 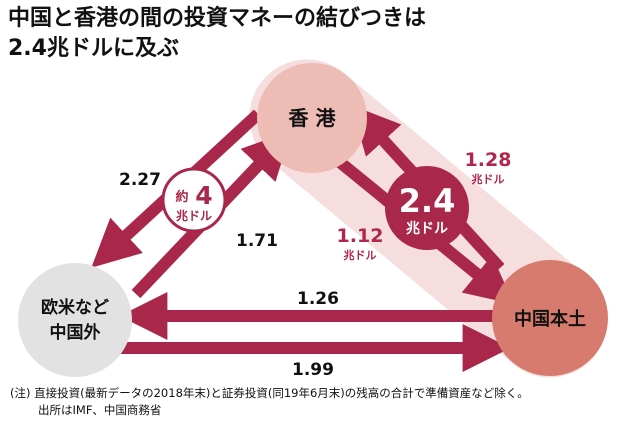 I want to click on node-mainland-label: 中国本土, so click(x=550, y=319).